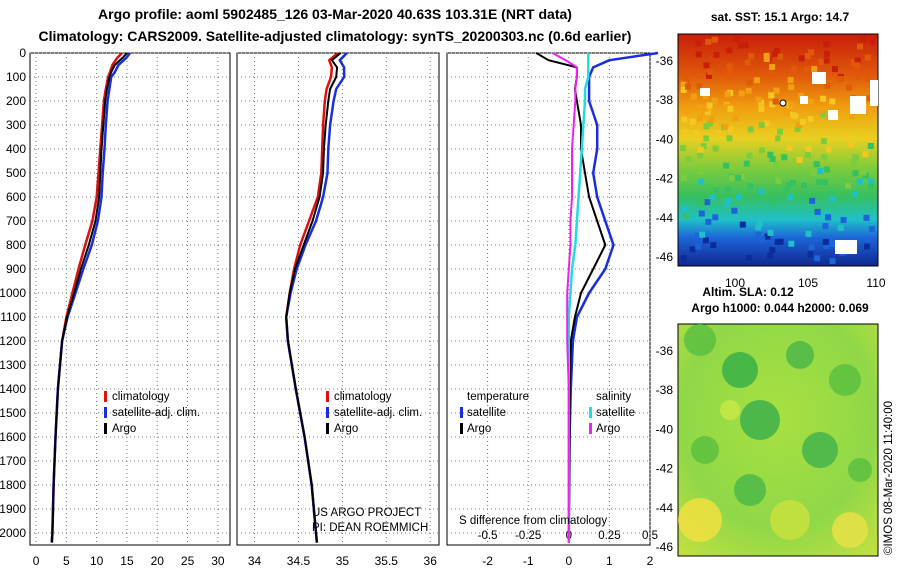 The height and width of the screenshot is (580, 900). I want to click on lon-label: 105, so click(808, 283).